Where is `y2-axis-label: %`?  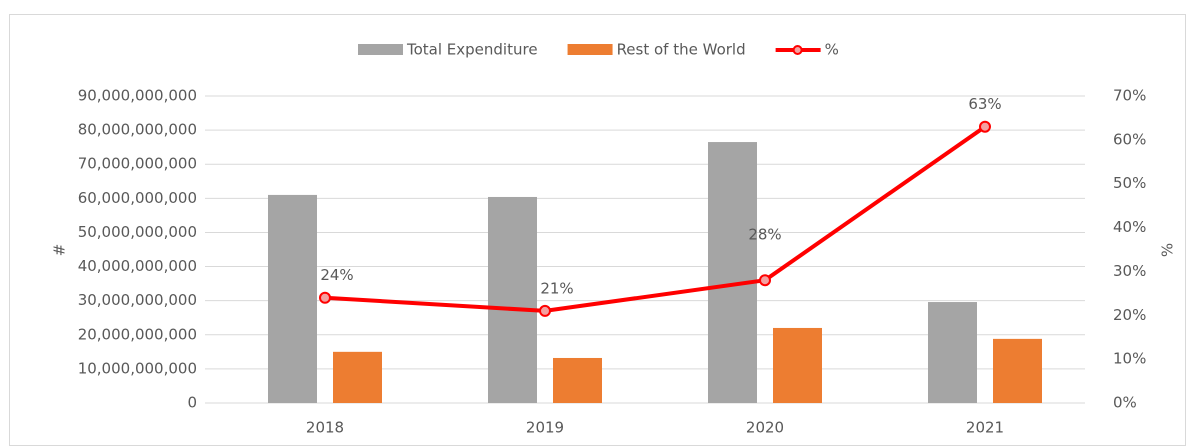
y2-axis-label: % is located at coordinates (1168, 250).